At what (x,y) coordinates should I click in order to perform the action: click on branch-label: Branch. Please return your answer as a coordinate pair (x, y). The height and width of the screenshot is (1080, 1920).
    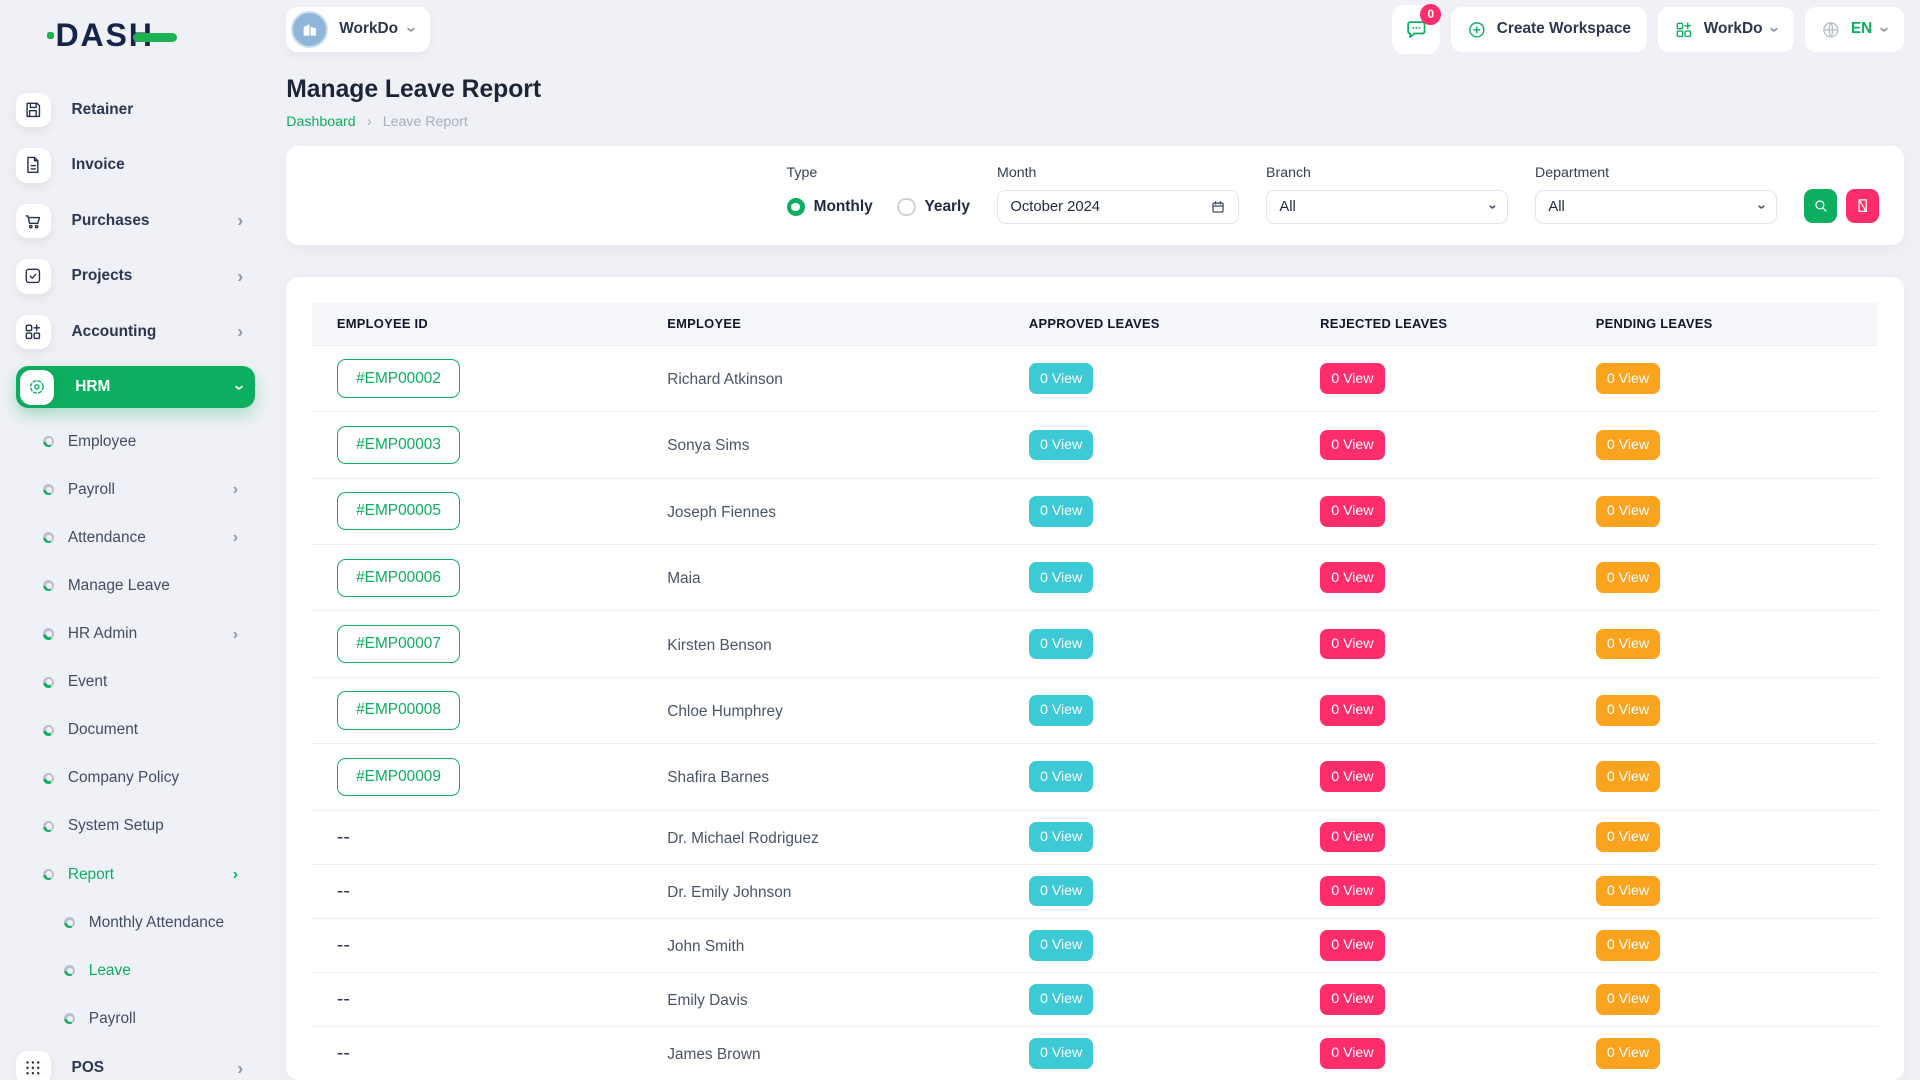
    Looking at the image, I should click on (1288, 172).